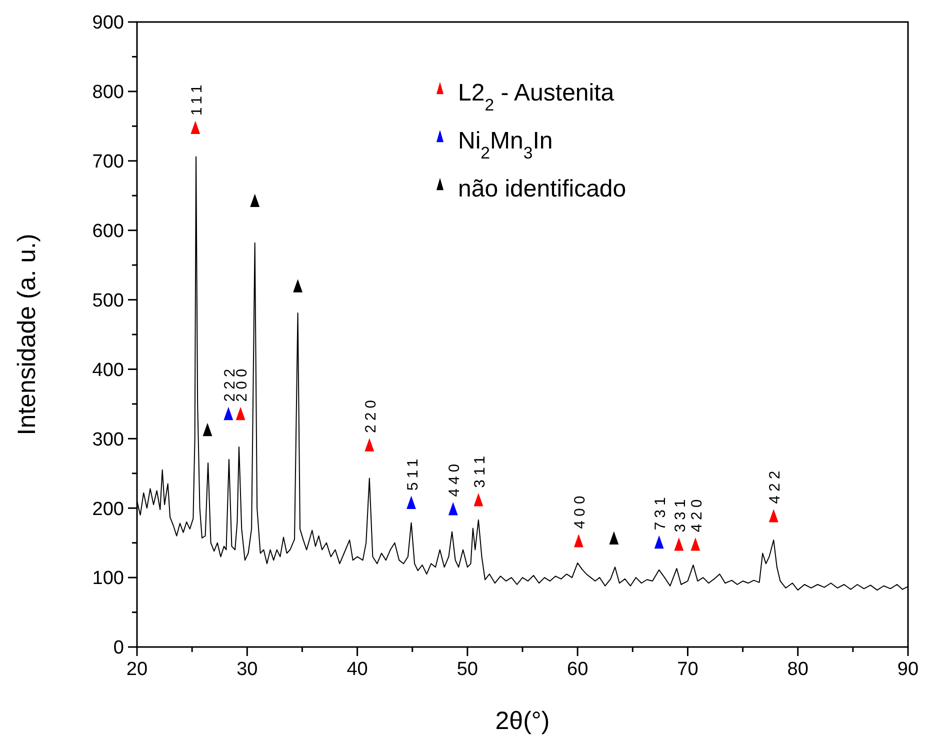  I want to click on annotation: 220, so click(371, 414).